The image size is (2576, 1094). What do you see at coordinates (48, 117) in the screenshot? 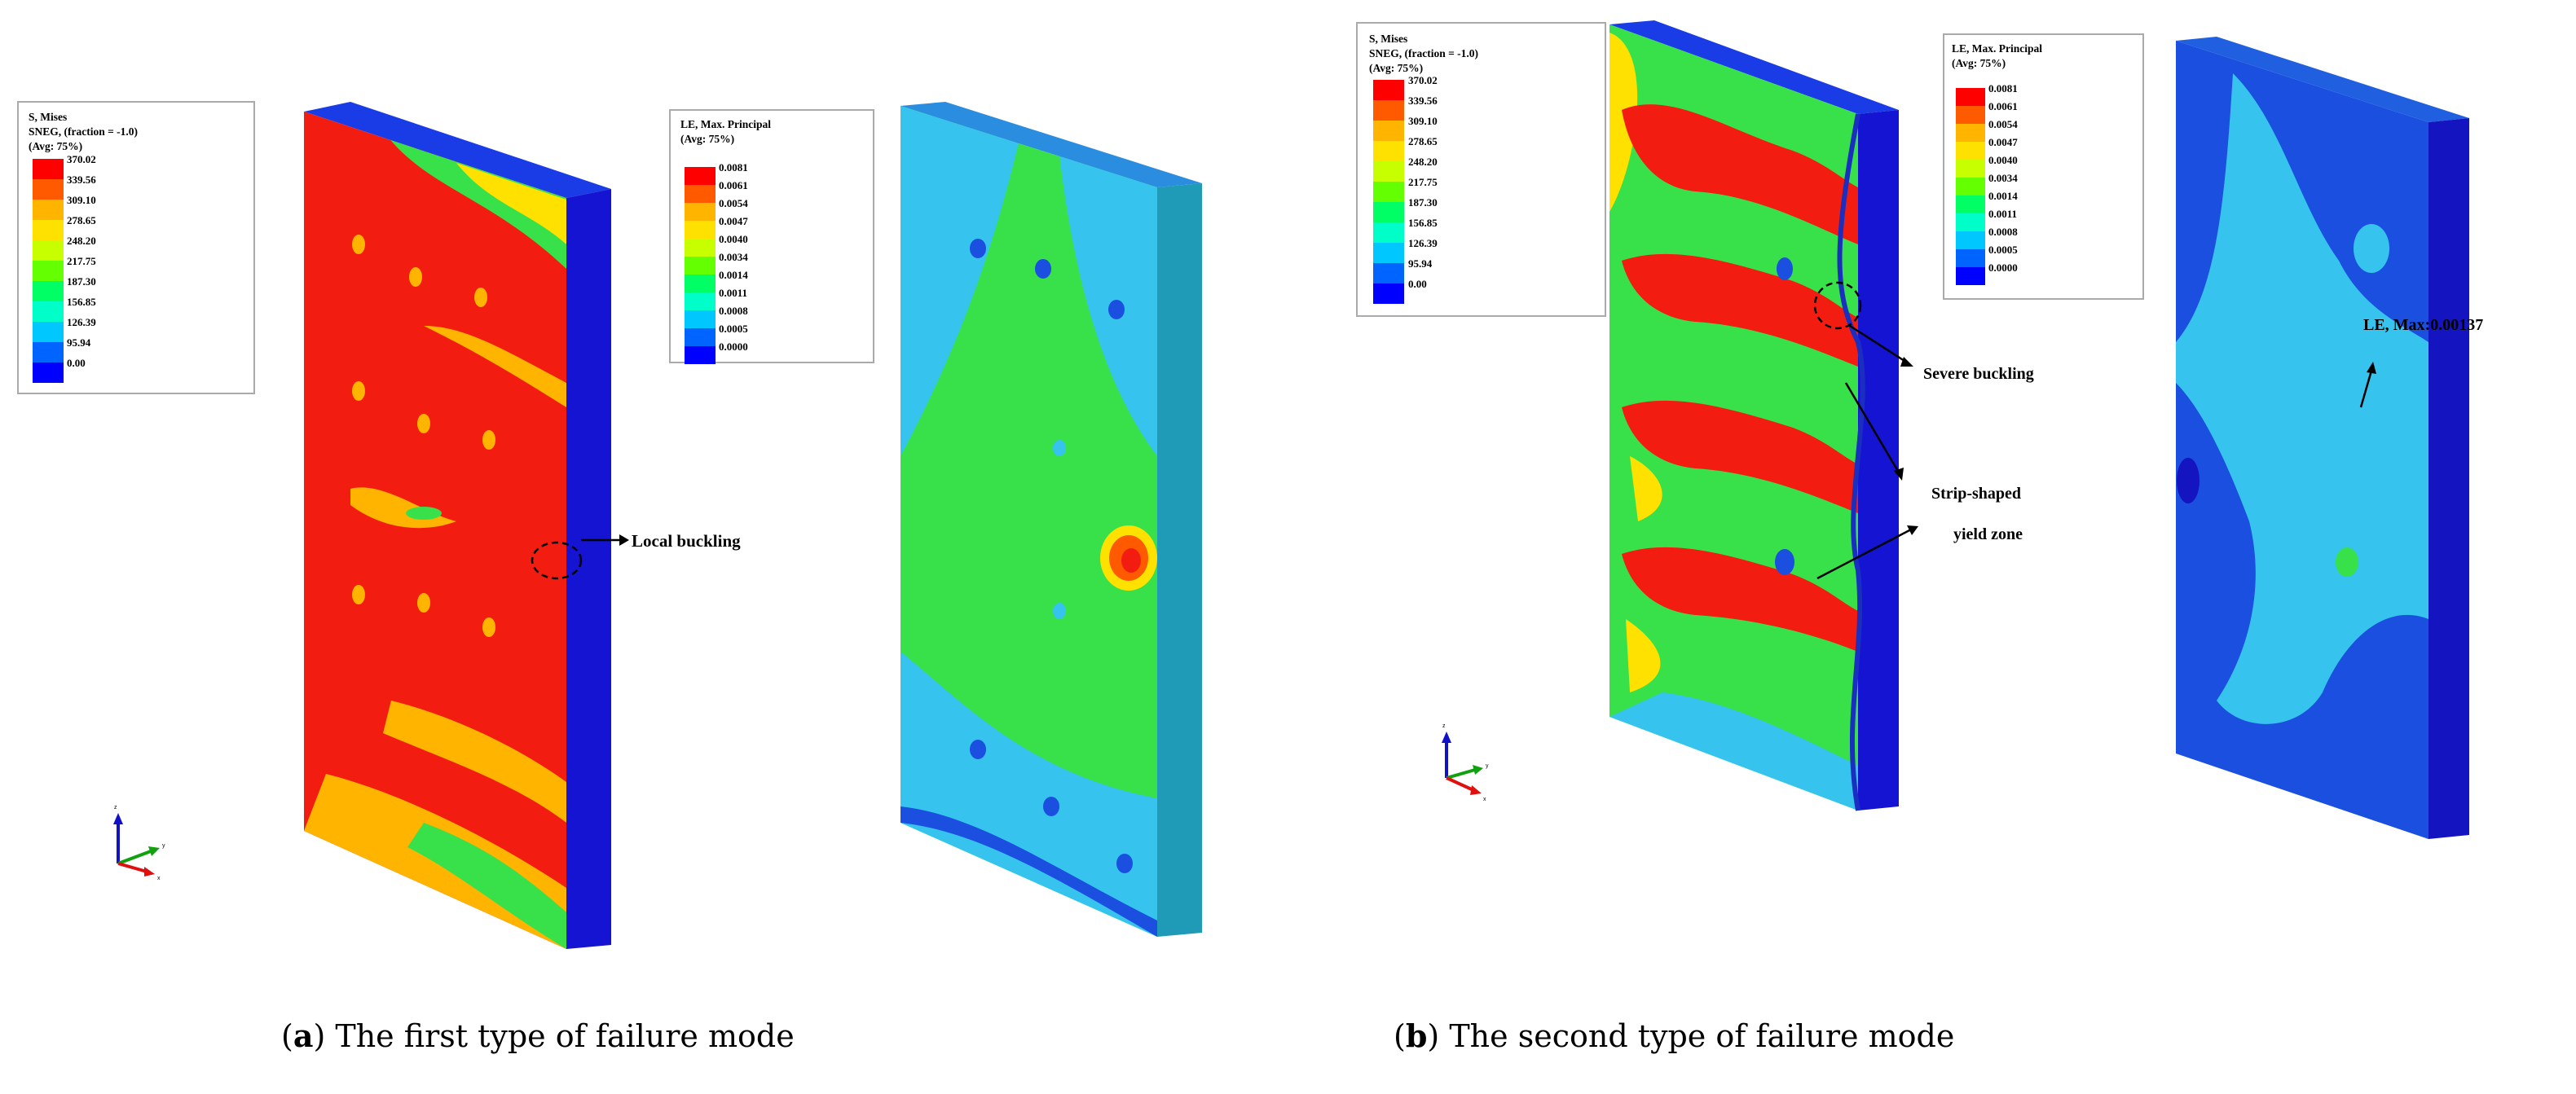
I see `legend-title-line: S, Mises` at bounding box center [48, 117].